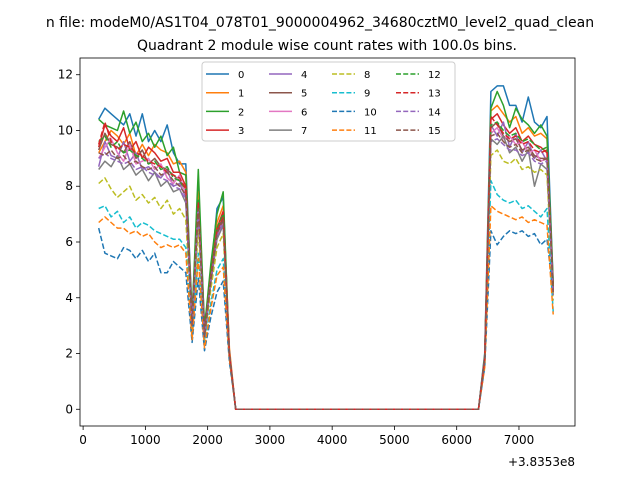  I want to click on legend-label-3: 3, so click(241, 131).